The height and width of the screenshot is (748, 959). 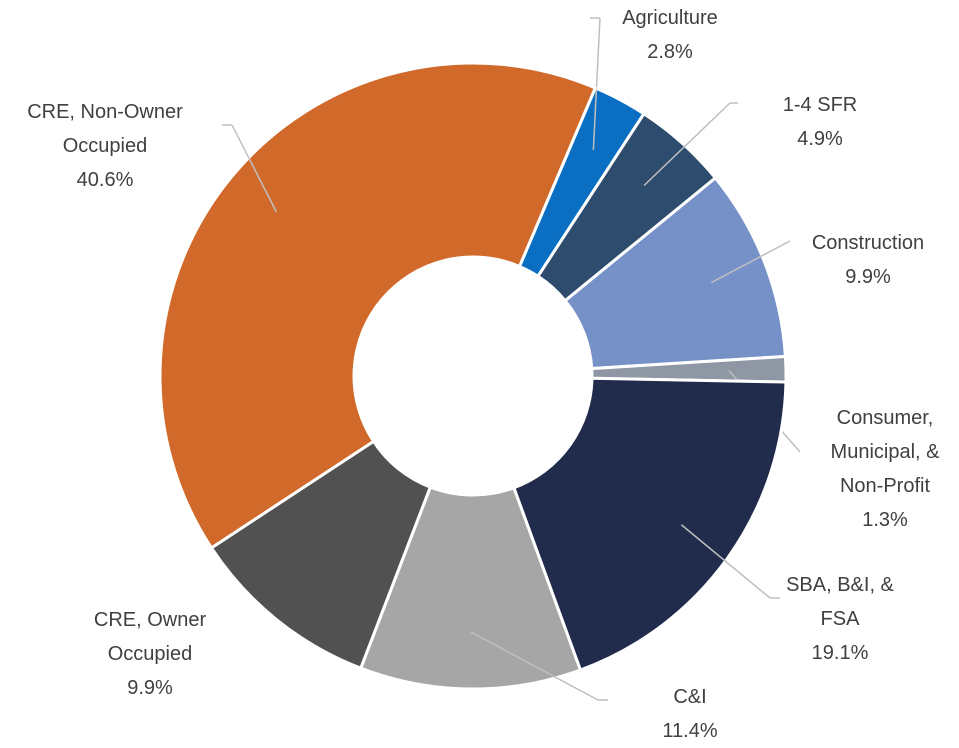 What do you see at coordinates (840, 653) in the screenshot?
I see `value-label: 19.1%` at bounding box center [840, 653].